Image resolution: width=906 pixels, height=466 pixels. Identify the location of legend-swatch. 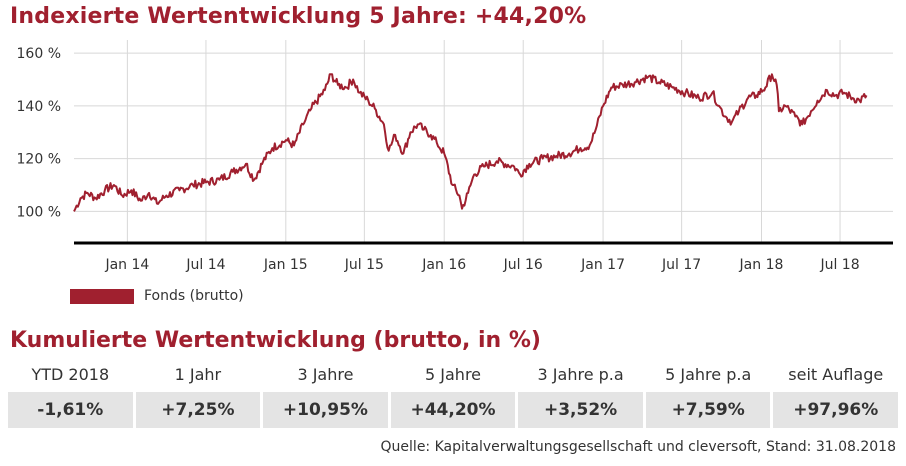
(102, 296).